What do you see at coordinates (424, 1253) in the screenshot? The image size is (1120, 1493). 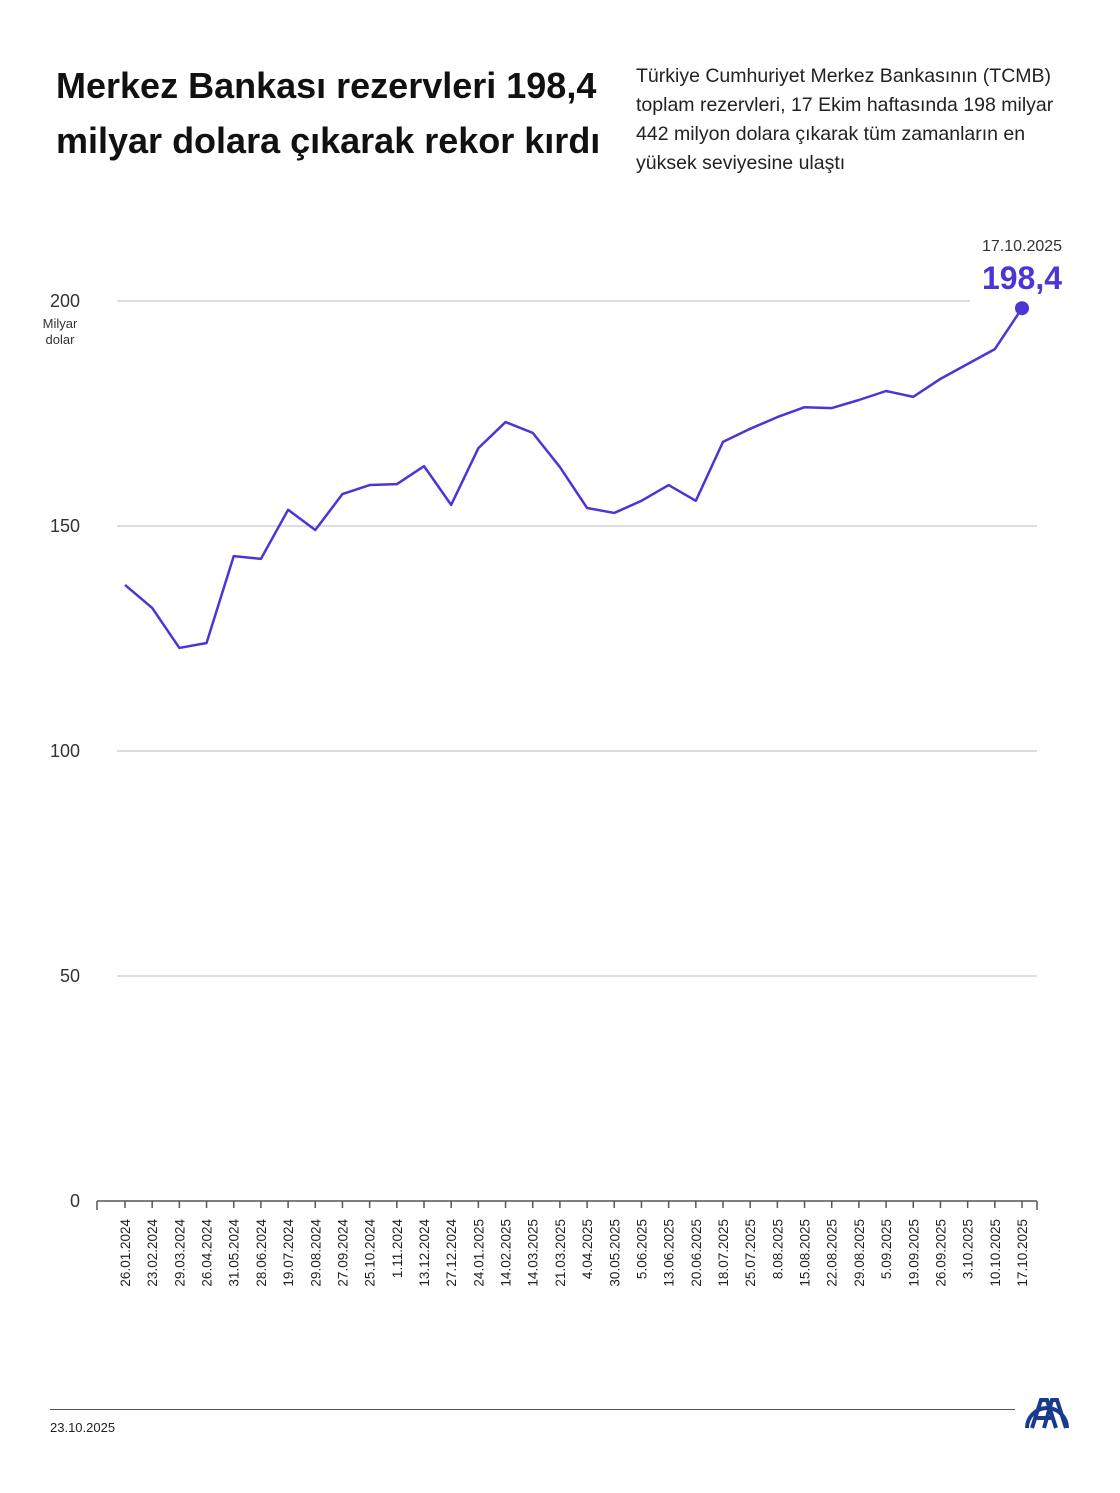 I see `x-tick-label: 13.12.2024` at bounding box center [424, 1253].